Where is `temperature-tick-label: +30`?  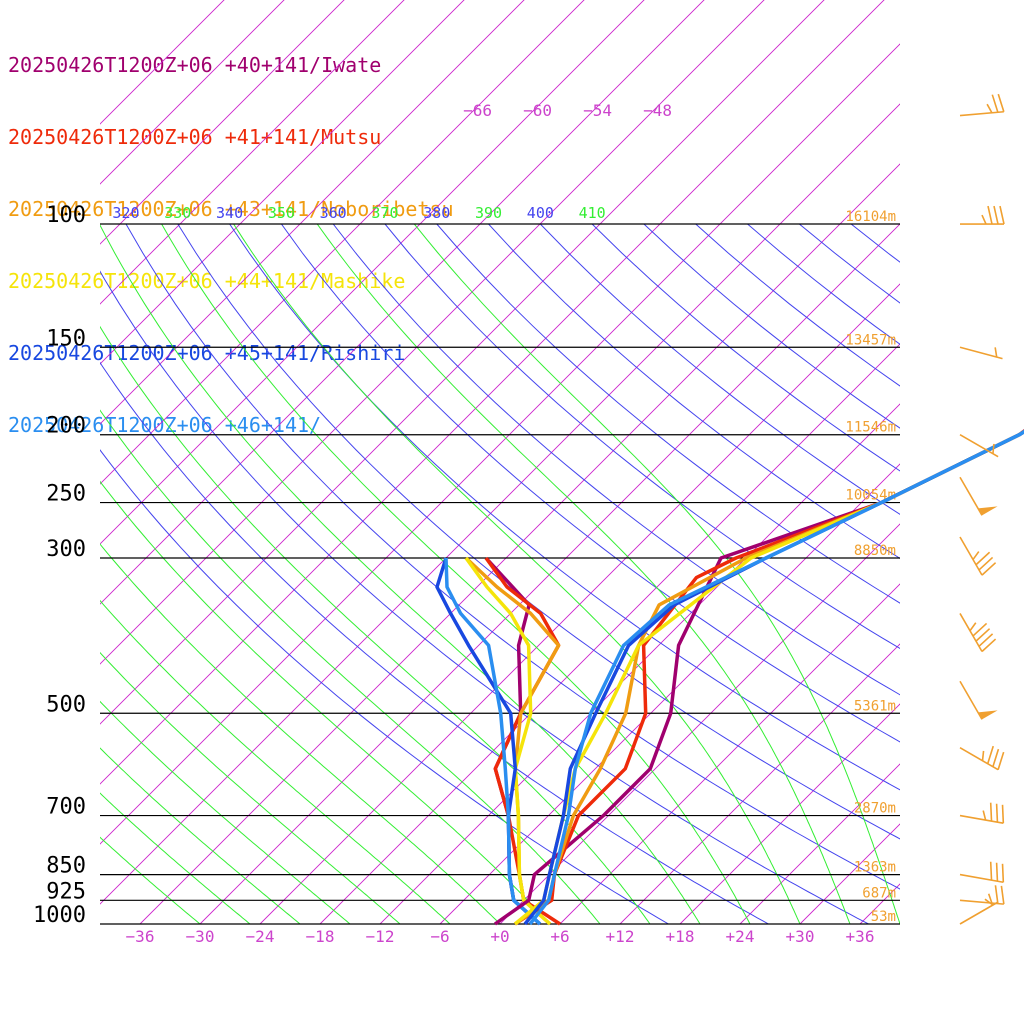 temperature-tick-label: +30 is located at coordinates (800, 936).